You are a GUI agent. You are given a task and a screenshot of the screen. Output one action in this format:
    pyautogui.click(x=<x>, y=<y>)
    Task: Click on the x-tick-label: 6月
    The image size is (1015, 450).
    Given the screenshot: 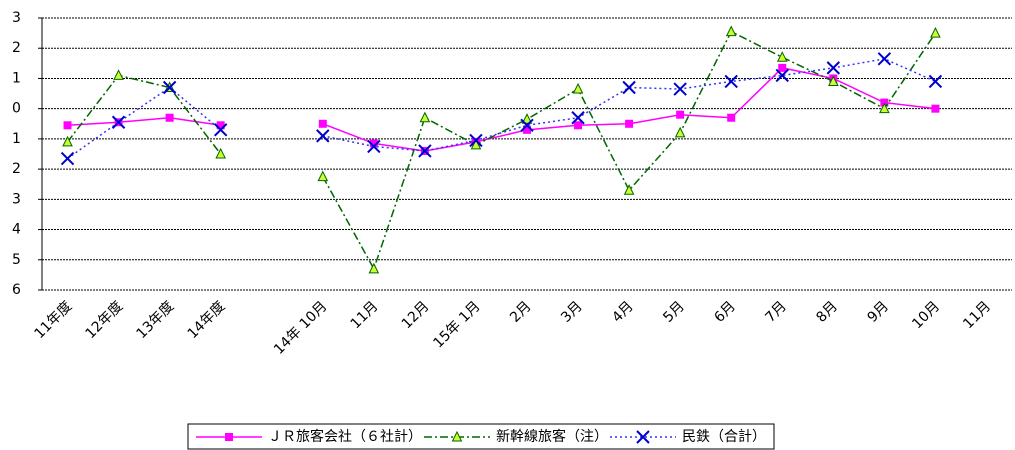 What is the action you would take?
    pyautogui.click(x=725, y=312)
    